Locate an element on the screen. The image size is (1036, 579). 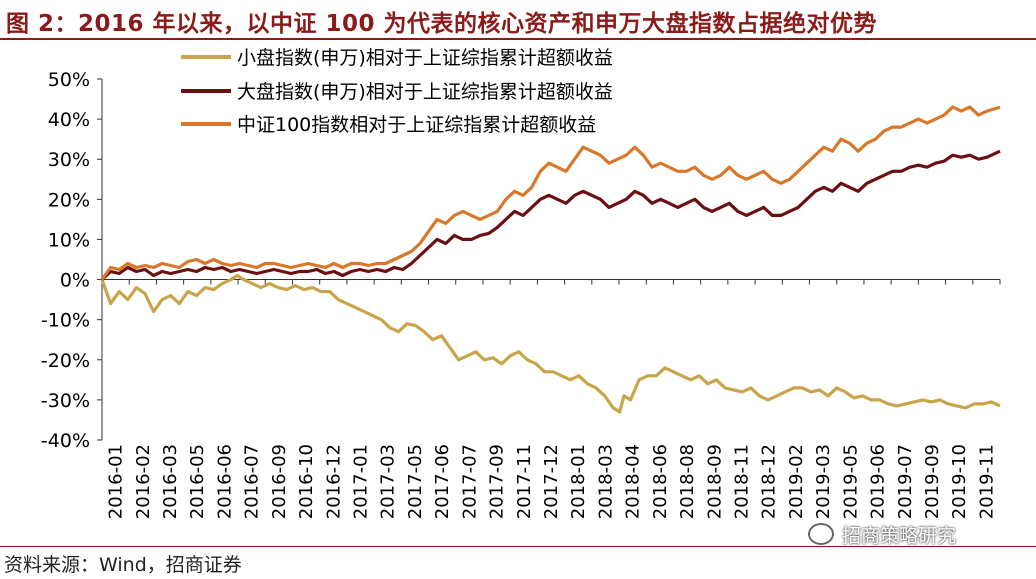
wechat-icon is located at coordinates (821, 534).